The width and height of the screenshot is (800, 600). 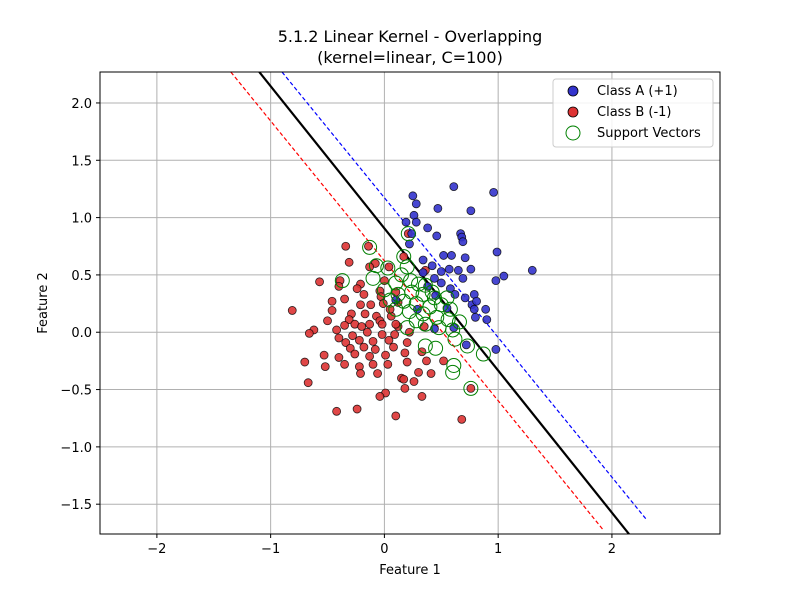 I want to click on x-axis-label: Feature 1, so click(x=410, y=570).